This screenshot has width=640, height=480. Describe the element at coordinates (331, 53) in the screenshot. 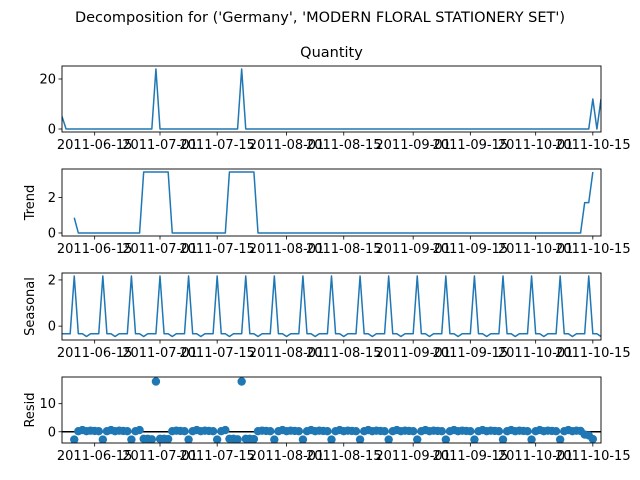

I see `panel-title: Quantity` at that location.